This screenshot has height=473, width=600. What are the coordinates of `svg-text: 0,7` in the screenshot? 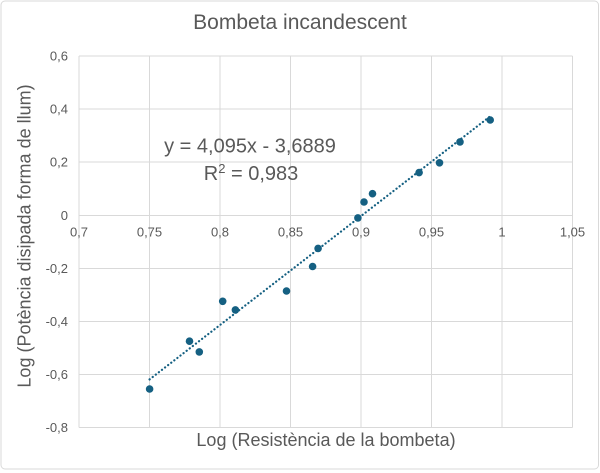 It's located at (79, 232).